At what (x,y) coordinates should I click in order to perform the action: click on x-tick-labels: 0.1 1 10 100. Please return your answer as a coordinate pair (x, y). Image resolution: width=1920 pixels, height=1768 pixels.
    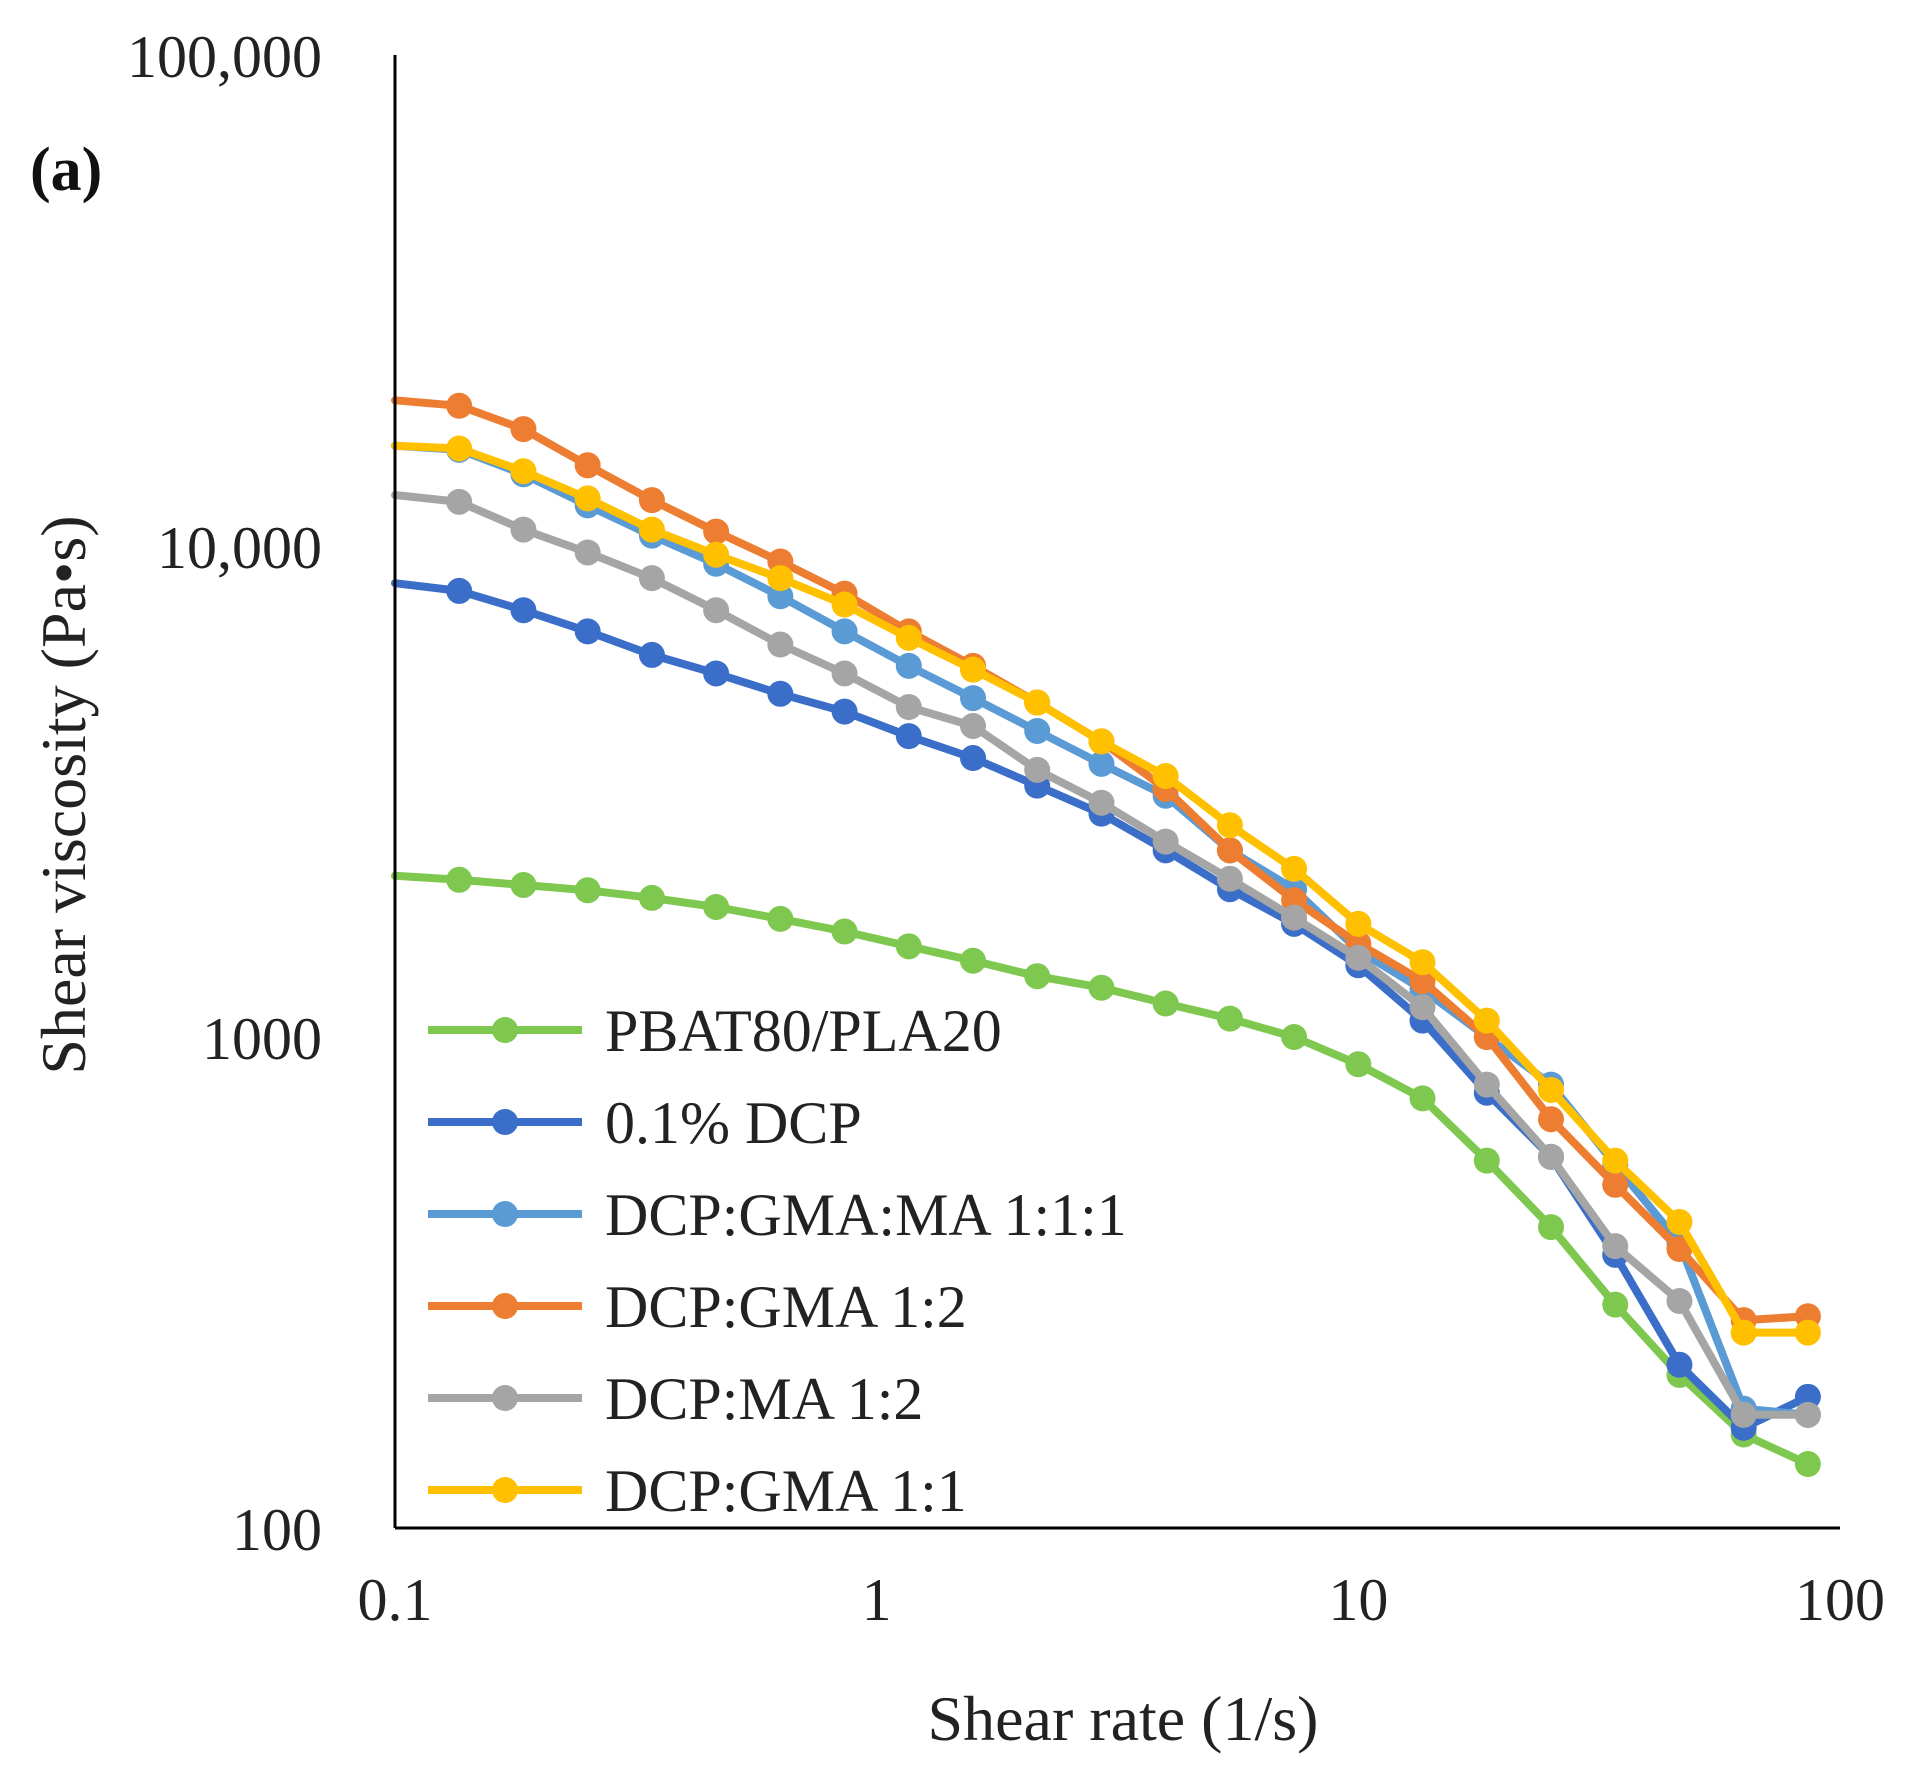
    Looking at the image, I should click on (1122, 1600).